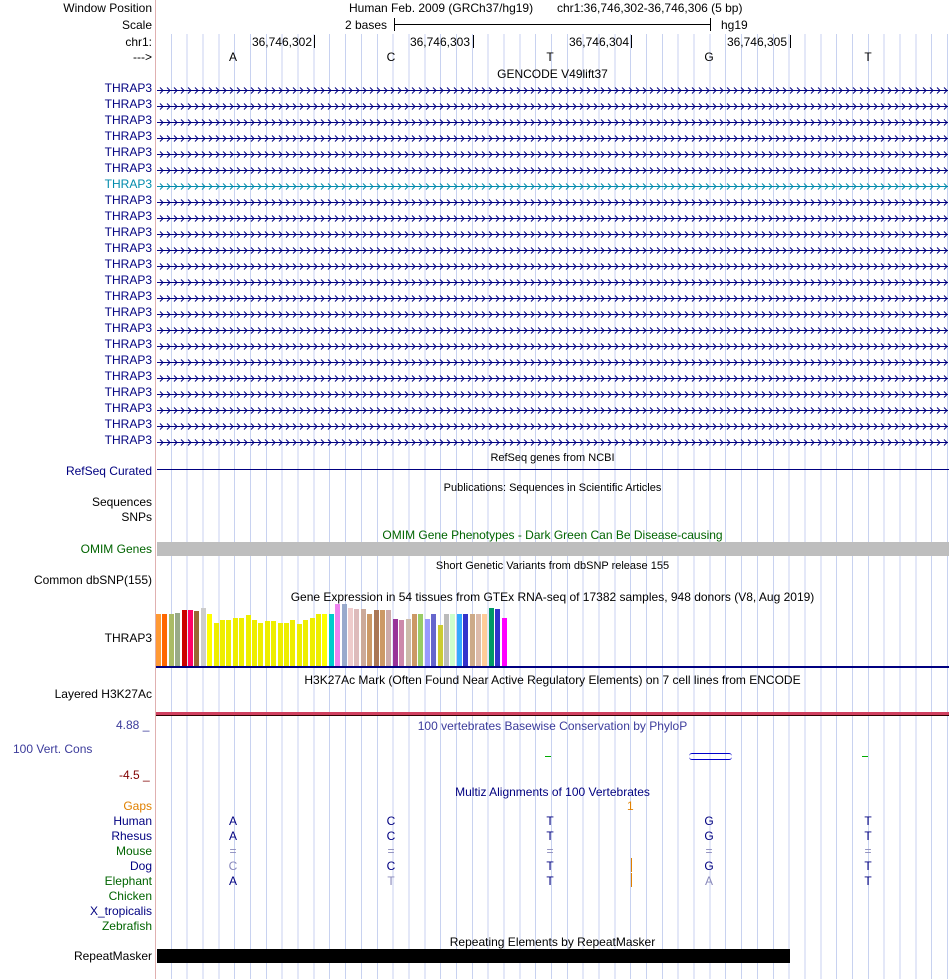  What do you see at coordinates (650, 8) in the screenshot?
I see `window-position: chr1:36,746,302-36,746,306 (5 bp)` at bounding box center [650, 8].